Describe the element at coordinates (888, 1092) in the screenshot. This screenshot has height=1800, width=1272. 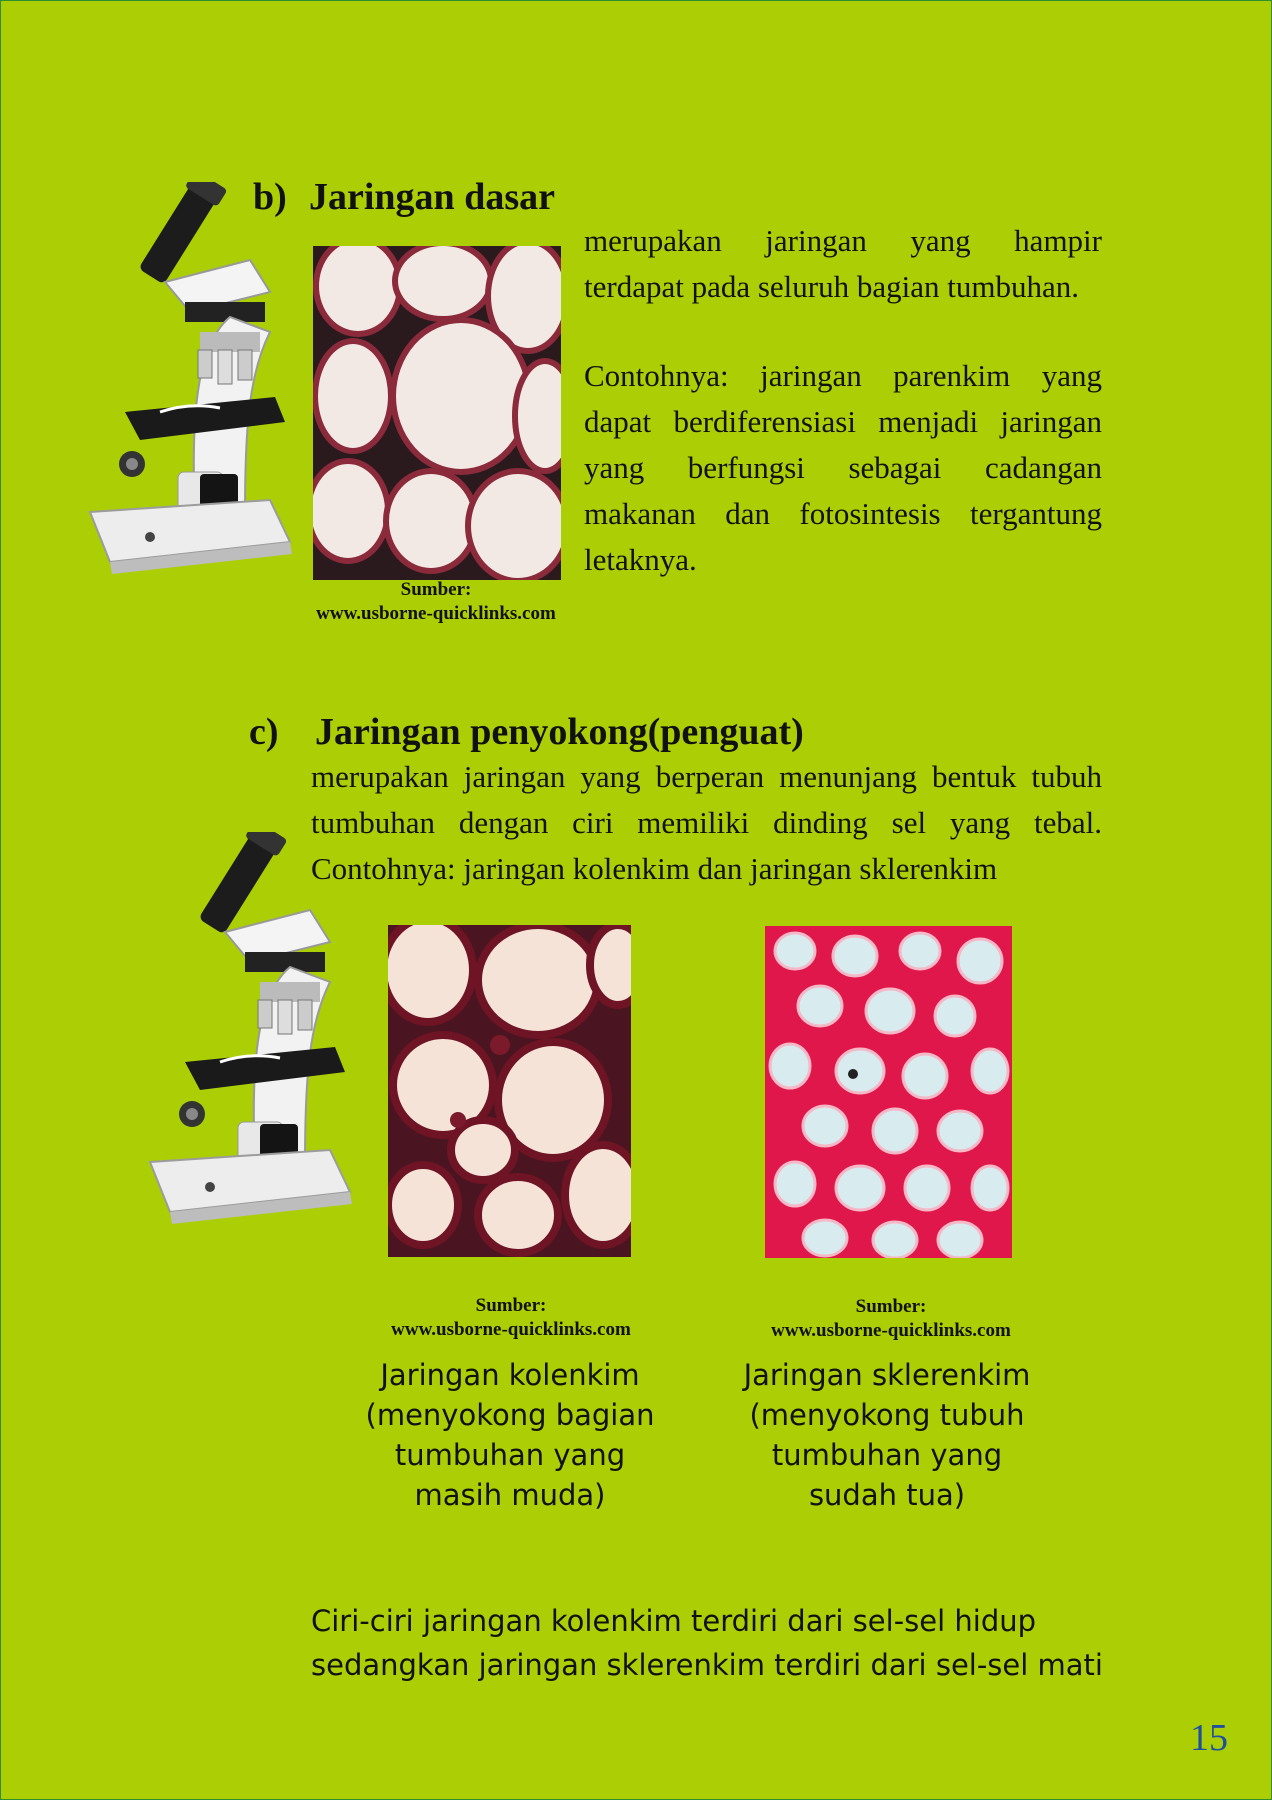
I see `sclerenchyma-micrograph` at that location.